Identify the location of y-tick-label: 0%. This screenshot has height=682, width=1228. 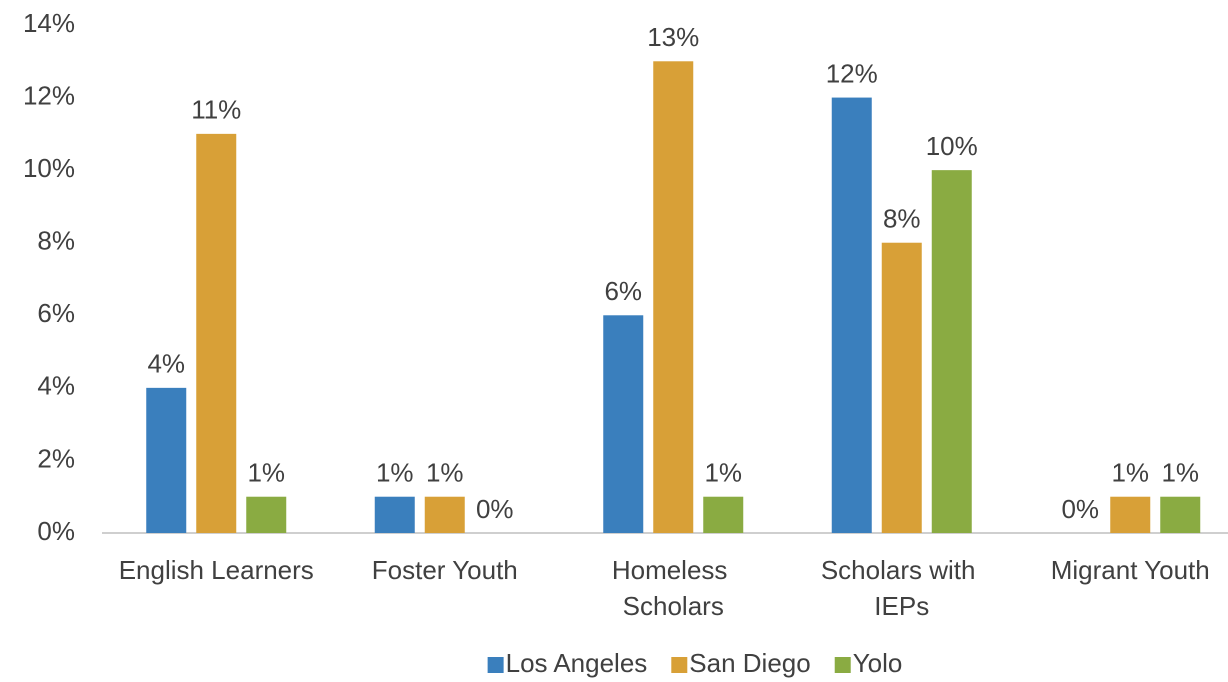
(56, 531).